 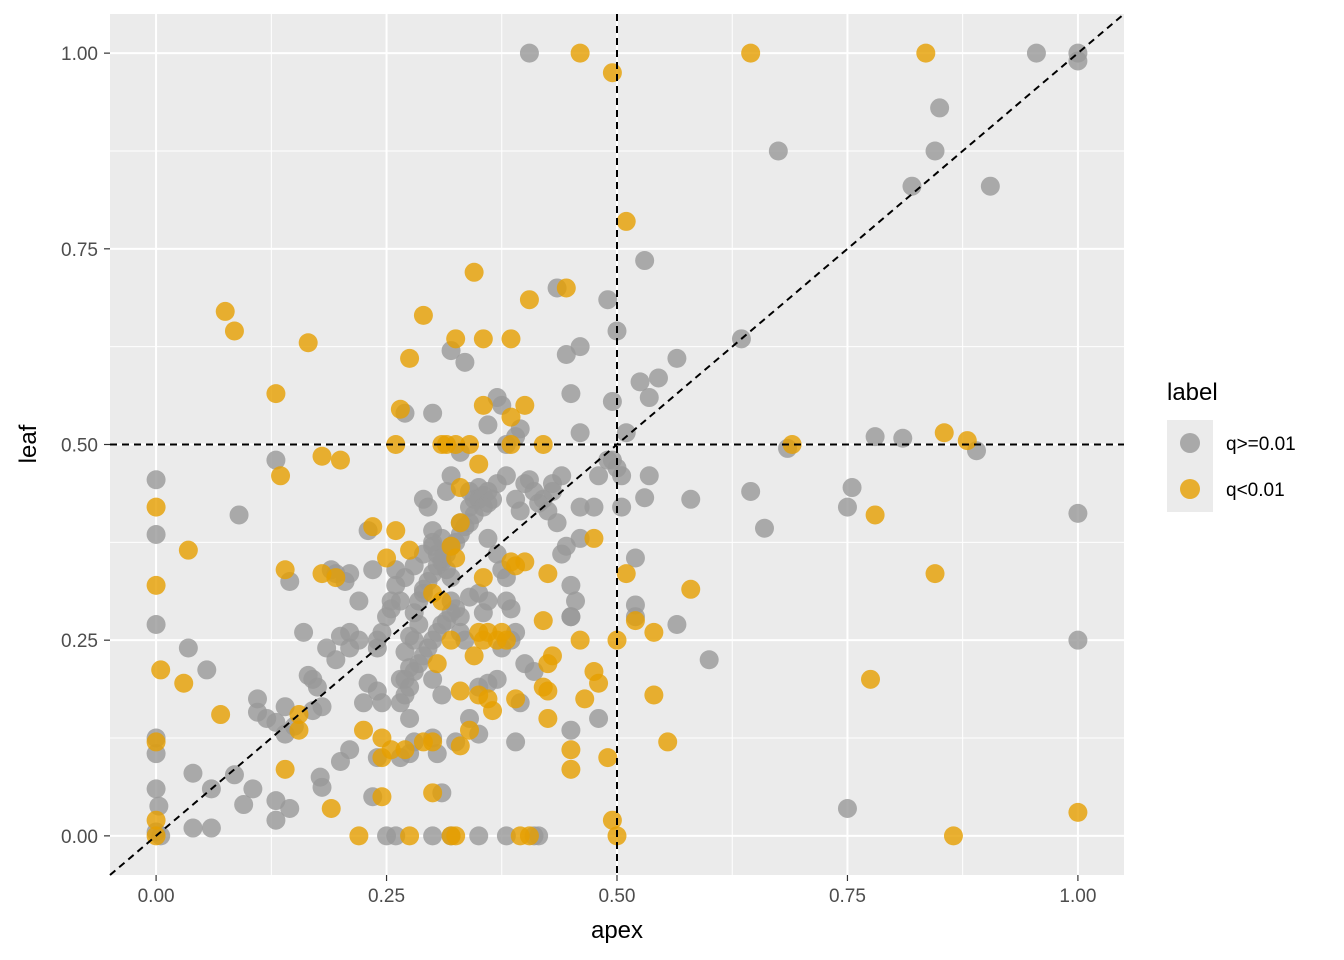 I want to click on legend-title: label, so click(x=1192, y=392).